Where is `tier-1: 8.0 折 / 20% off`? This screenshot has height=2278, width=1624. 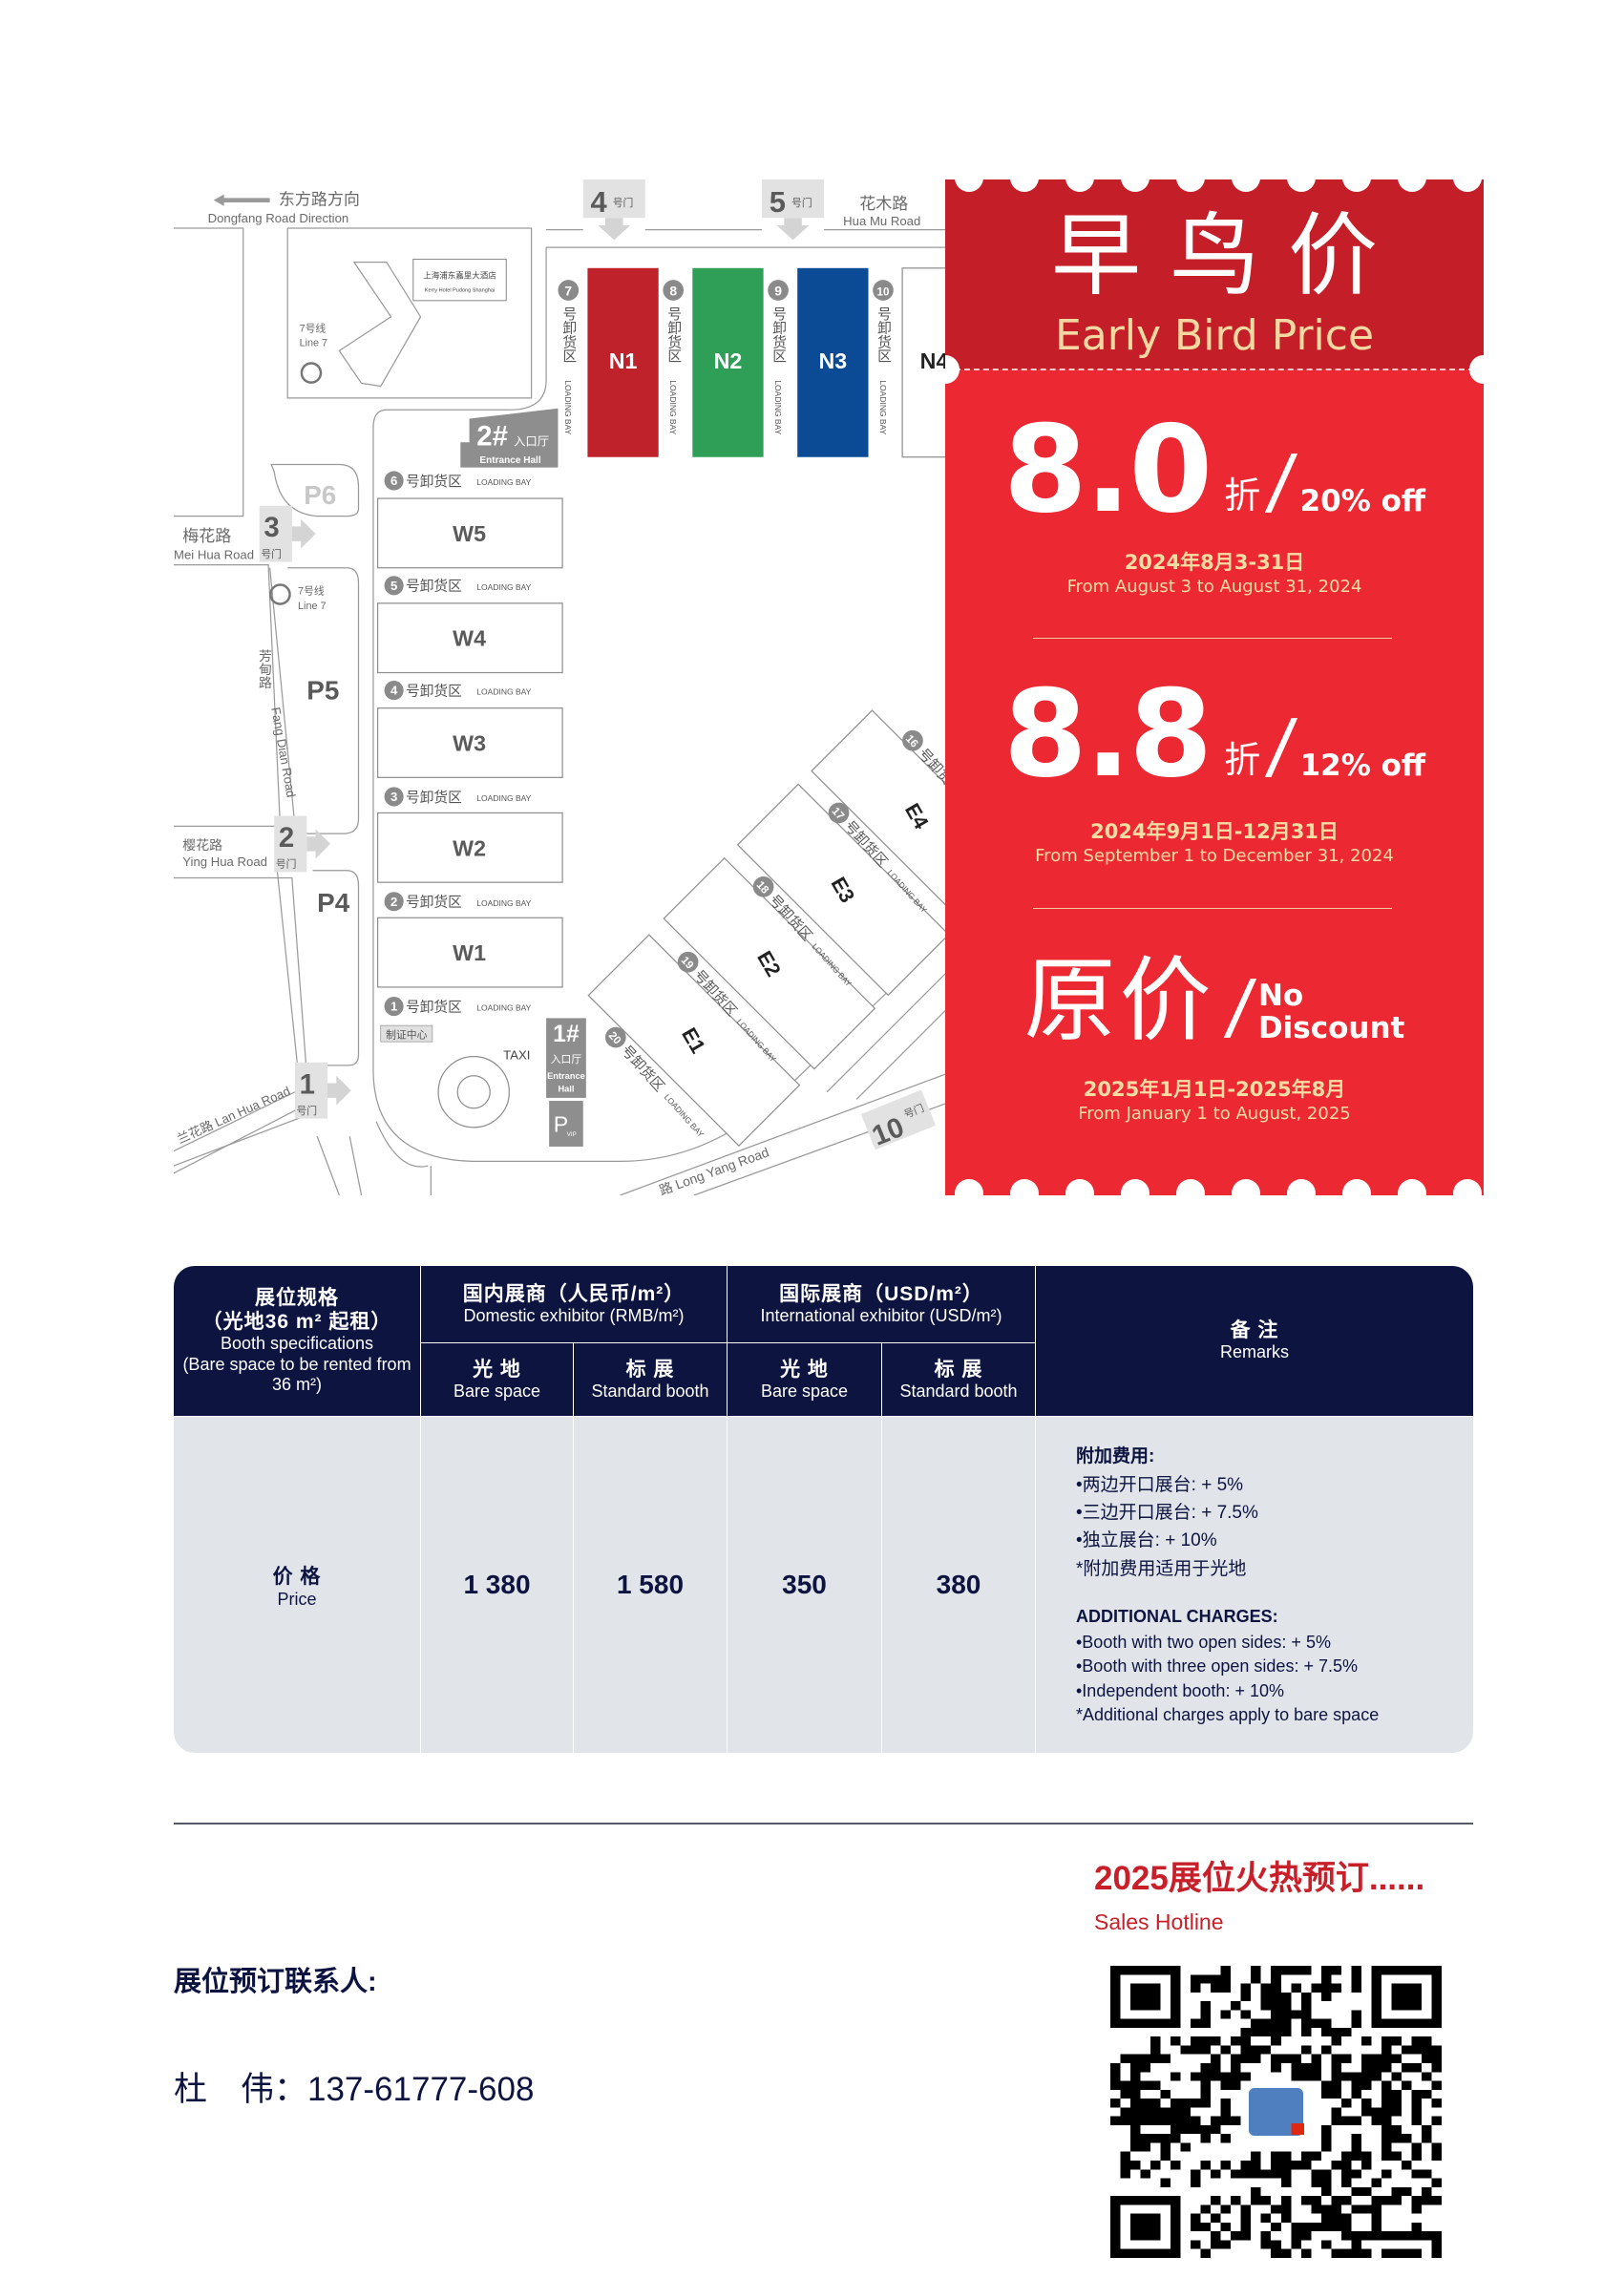
tier-1: 8.0 折 / 20% off is located at coordinates (1214, 469).